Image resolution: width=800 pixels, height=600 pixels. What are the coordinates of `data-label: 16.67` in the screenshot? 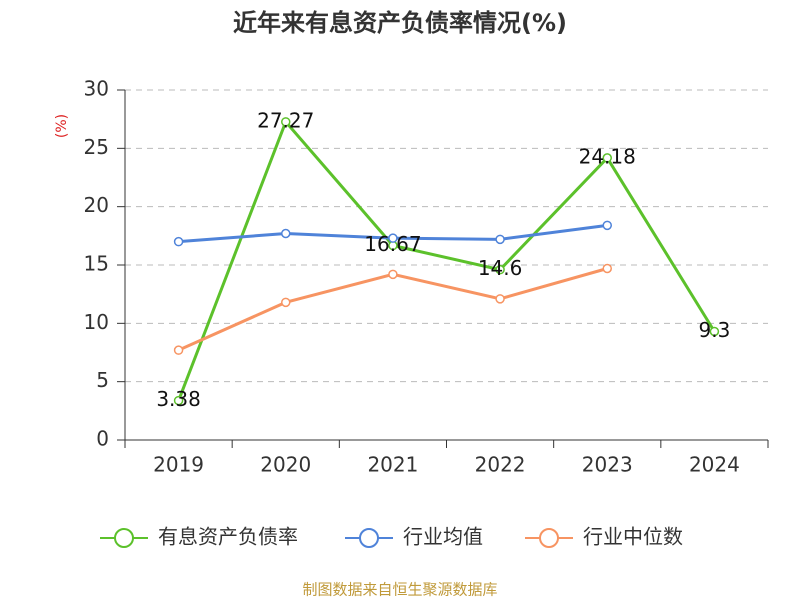 It's located at (392, 244).